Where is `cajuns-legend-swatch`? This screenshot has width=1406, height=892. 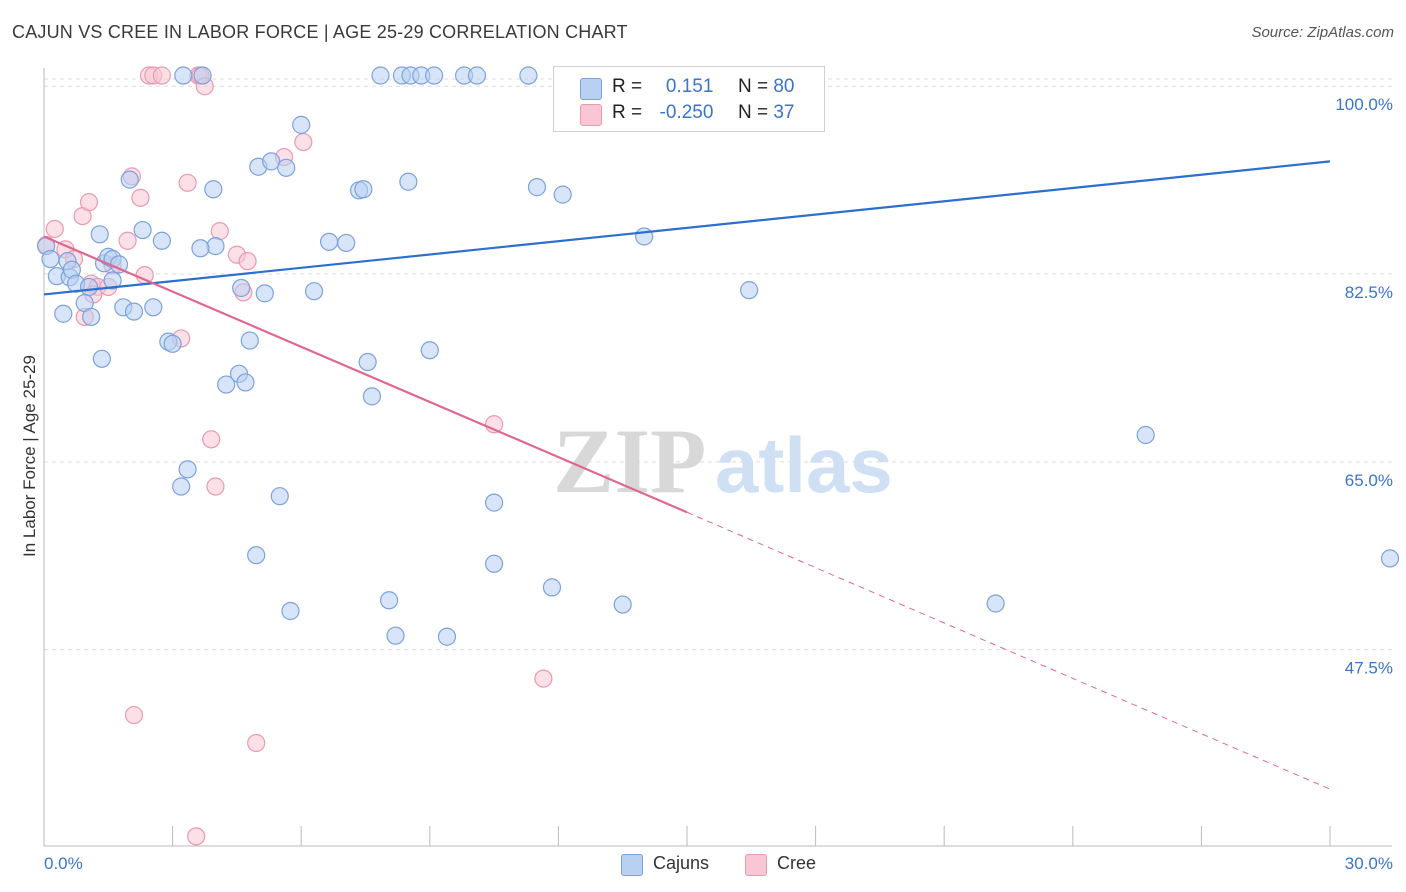 cajuns-legend-swatch is located at coordinates (632, 865).